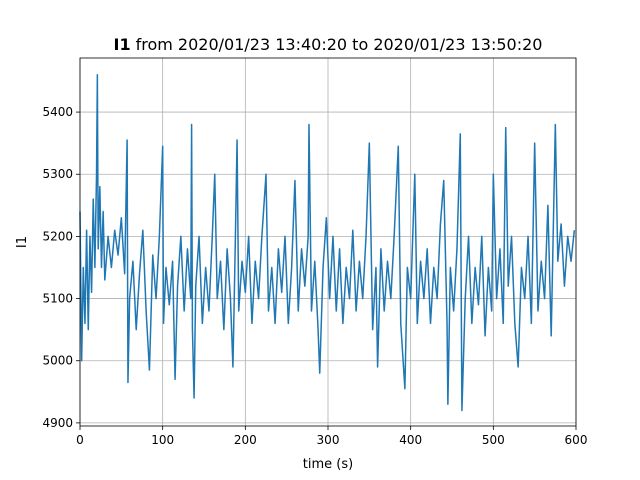 The height and width of the screenshot is (480, 640). What do you see at coordinates (328, 440) in the screenshot?
I see `x-tick-label: 300` at bounding box center [328, 440].